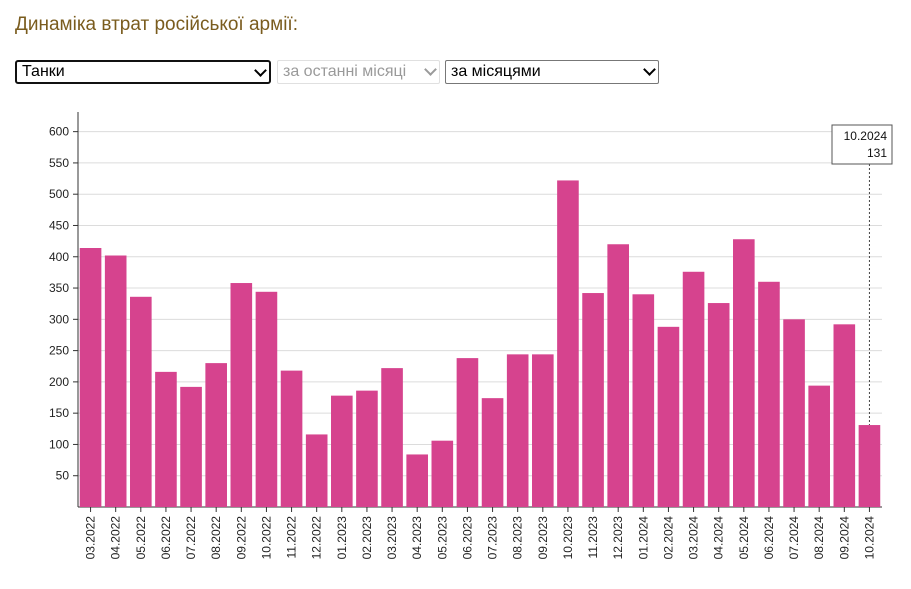  Describe the element at coordinates (292, 537) in the screenshot. I see `x-tick-label: 11.2022` at that location.